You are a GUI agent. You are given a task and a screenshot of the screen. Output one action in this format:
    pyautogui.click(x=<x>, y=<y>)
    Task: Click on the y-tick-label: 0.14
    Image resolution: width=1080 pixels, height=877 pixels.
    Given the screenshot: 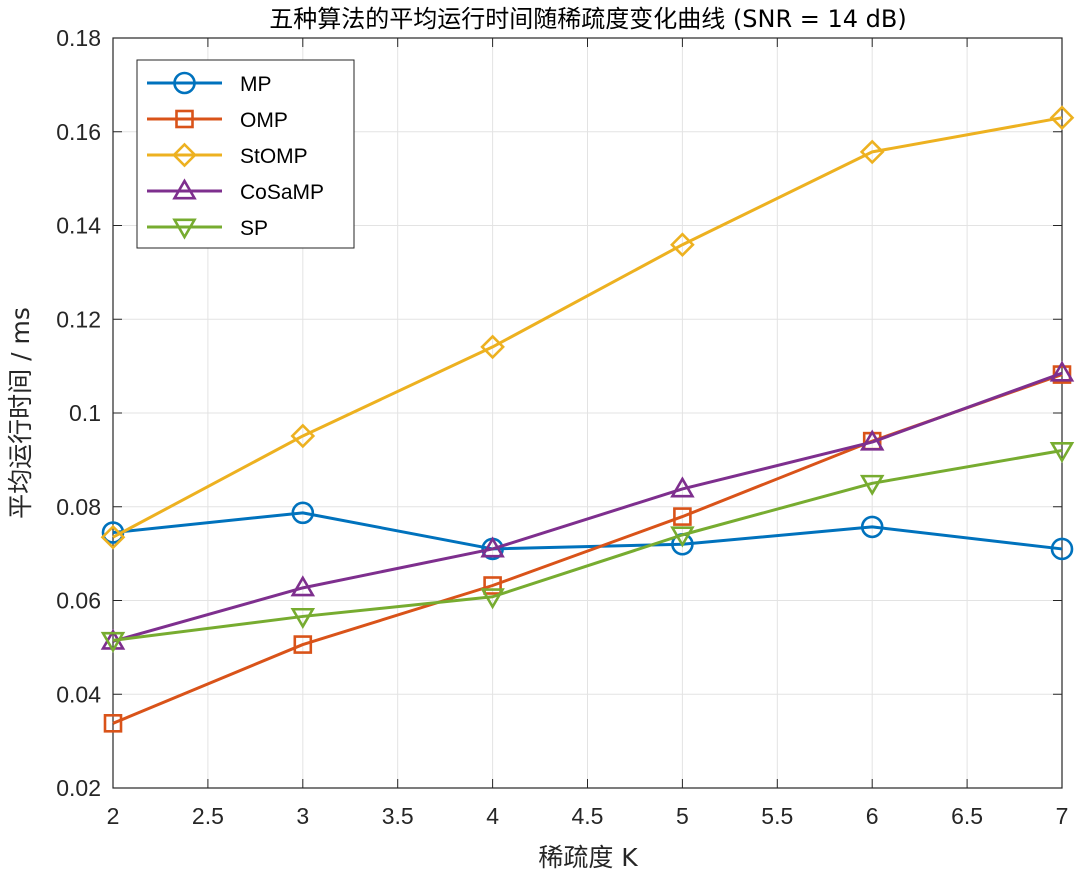 What is the action you would take?
    pyautogui.click(x=78, y=226)
    